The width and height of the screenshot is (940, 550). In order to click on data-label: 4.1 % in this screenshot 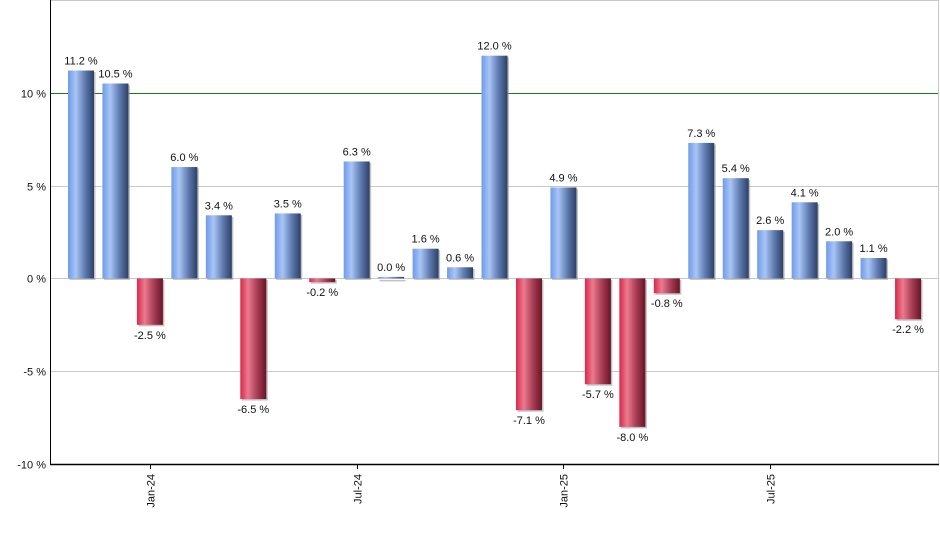, I will do `click(805, 193)`.